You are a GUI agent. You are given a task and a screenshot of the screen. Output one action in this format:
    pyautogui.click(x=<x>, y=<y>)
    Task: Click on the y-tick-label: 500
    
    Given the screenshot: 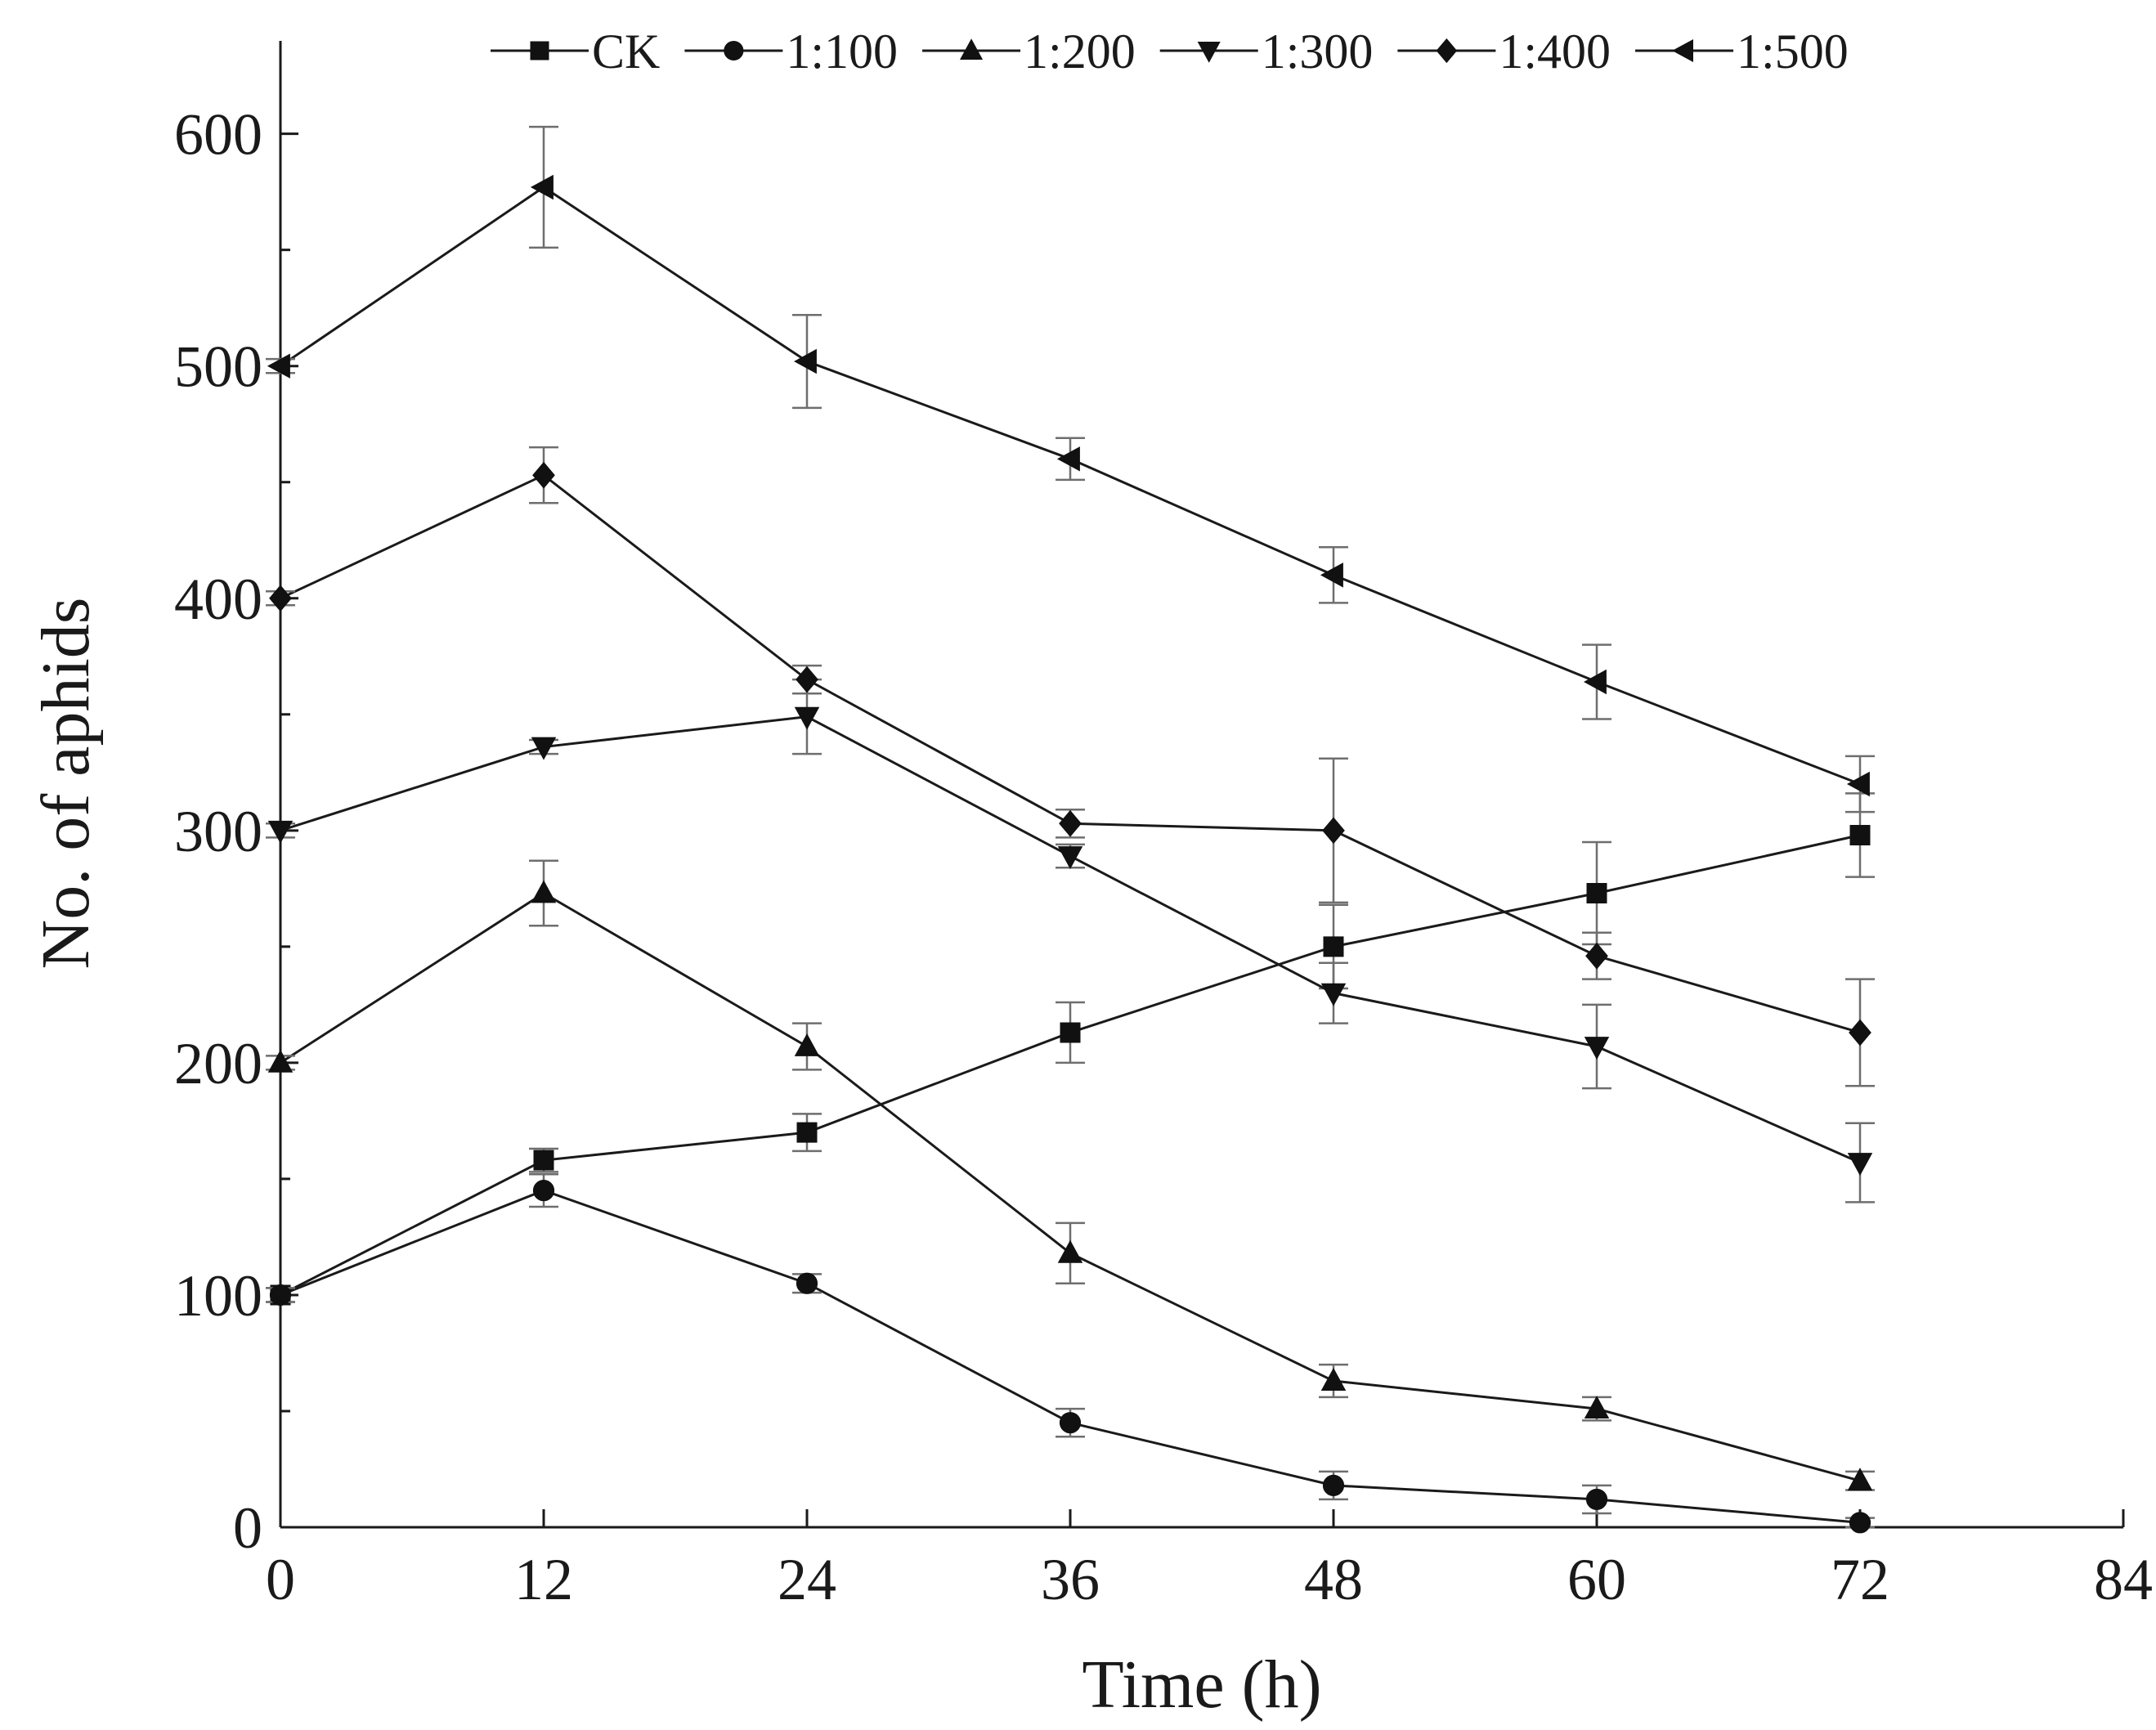 What is the action you would take?
    pyautogui.click(x=218, y=367)
    